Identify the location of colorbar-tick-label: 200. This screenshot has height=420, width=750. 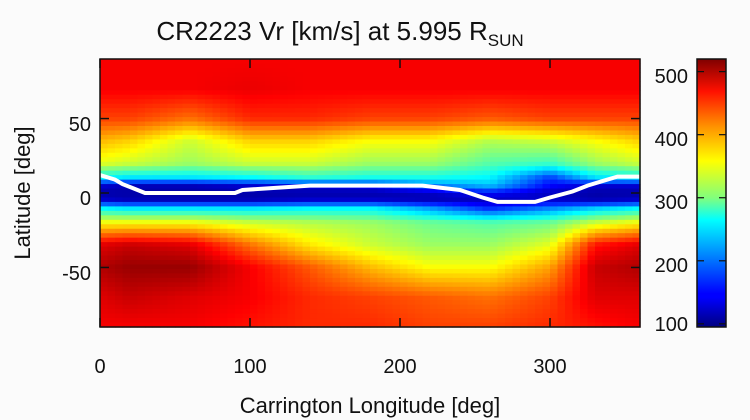
(671, 266).